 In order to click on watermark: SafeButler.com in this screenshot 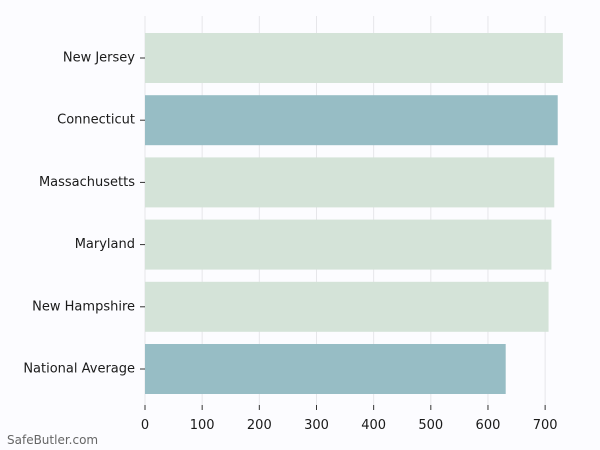, I will do `click(53, 440)`.